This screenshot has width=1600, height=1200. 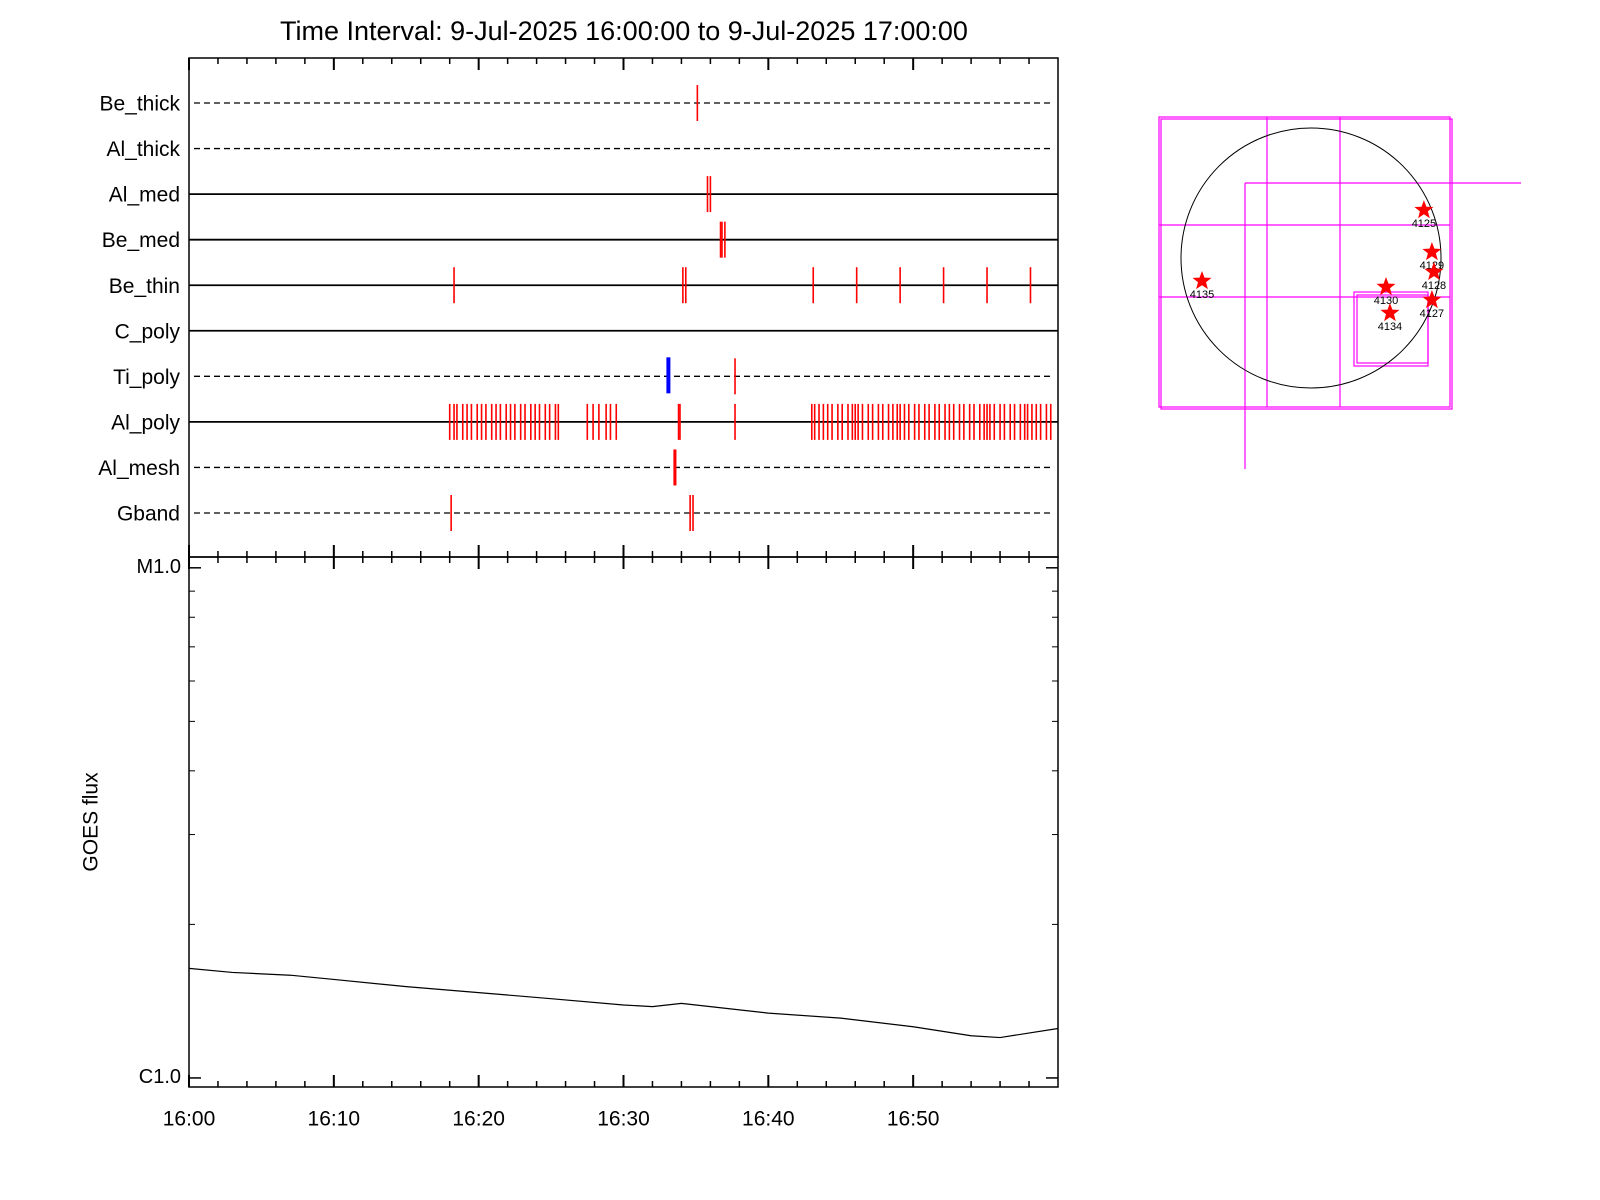 What do you see at coordinates (1432, 314) in the screenshot?
I see `region-label: 4127` at bounding box center [1432, 314].